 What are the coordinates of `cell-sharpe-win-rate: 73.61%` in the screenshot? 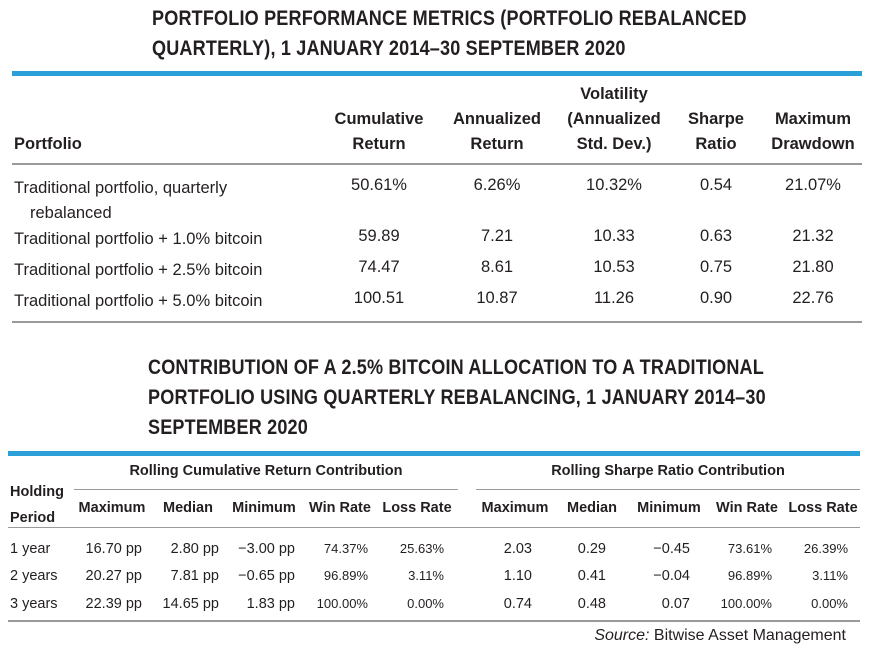 It's located at (749, 548).